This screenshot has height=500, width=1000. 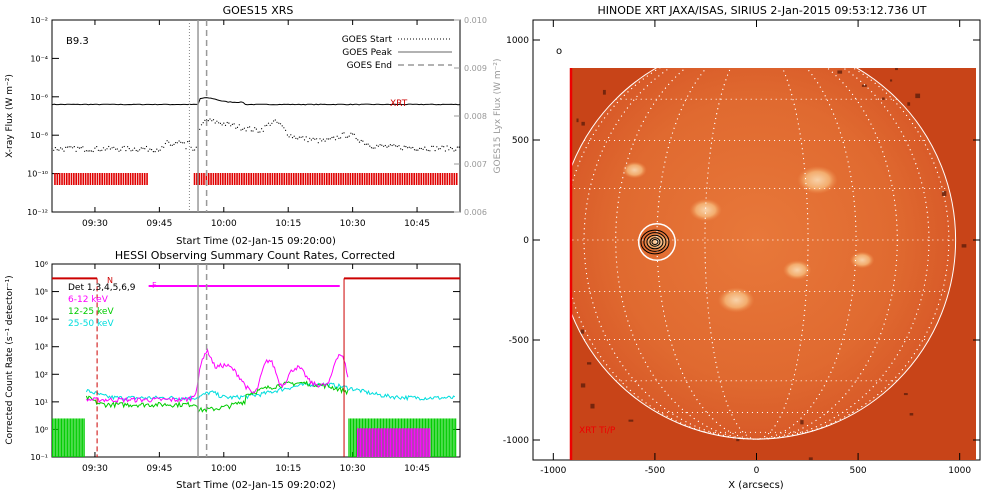 I want to click on legend-goes-end: GOES End, so click(x=369, y=66).